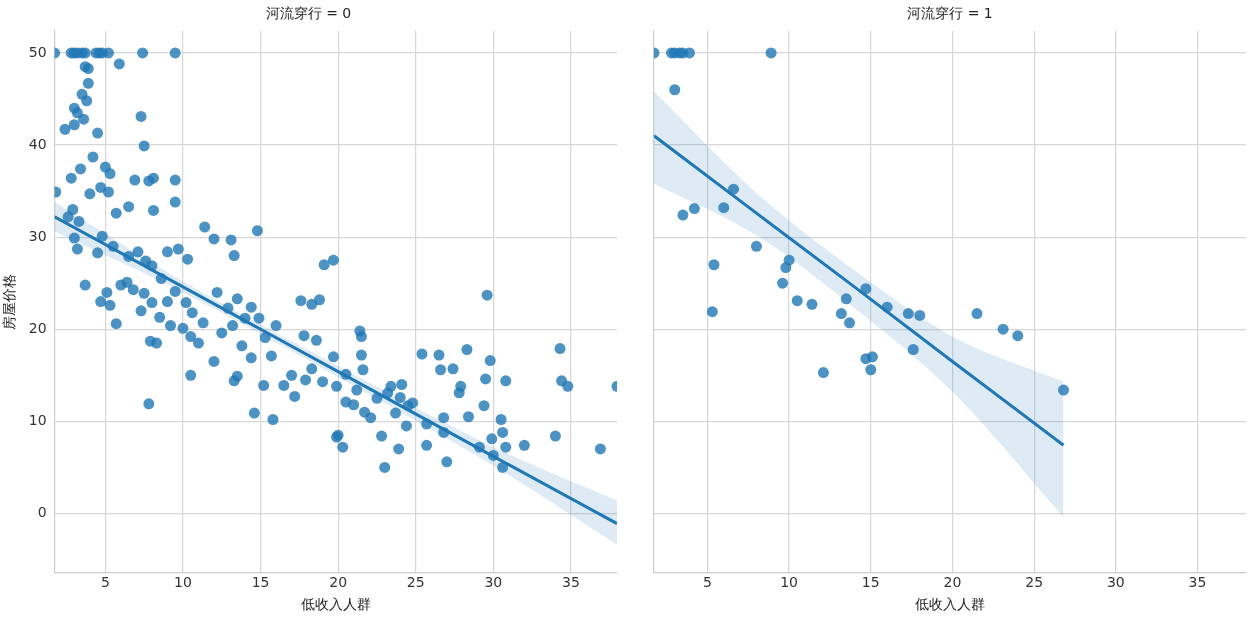  What do you see at coordinates (308, 13) in the screenshot?
I see `chart-title: 河流穿行 = 0` at bounding box center [308, 13].